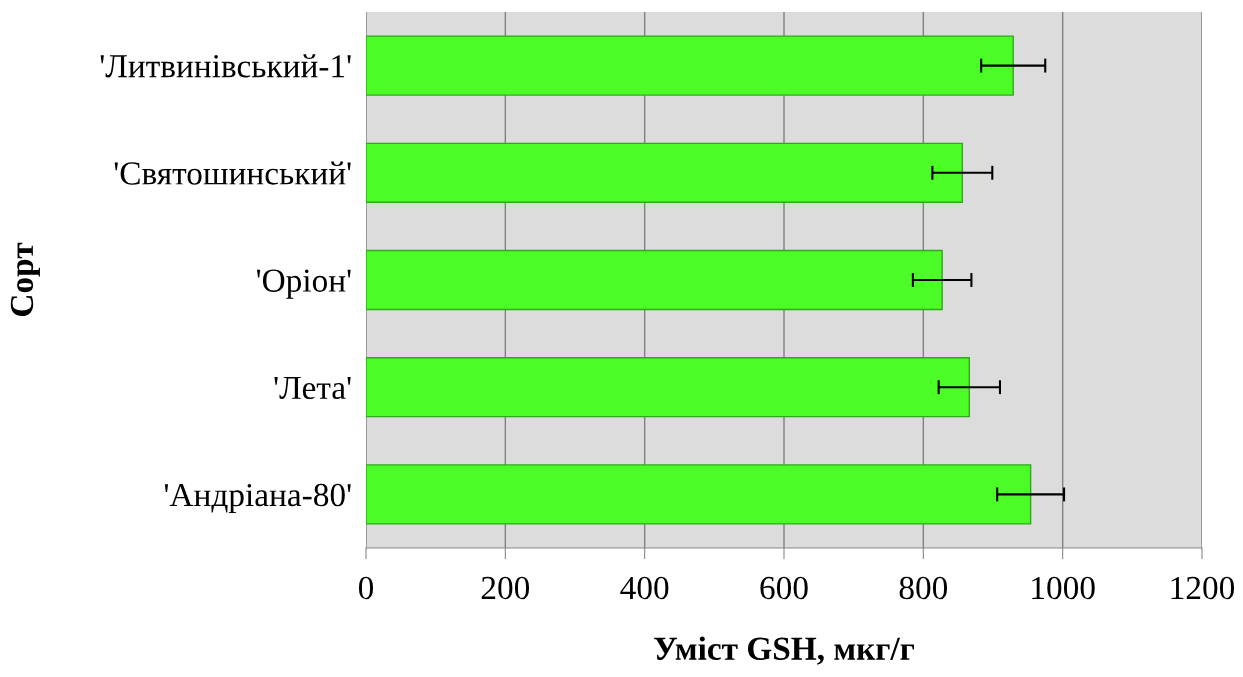 The width and height of the screenshot is (1243, 677). What do you see at coordinates (25, 279) in the screenshot?
I see `y-axis-title: Сорт` at bounding box center [25, 279].